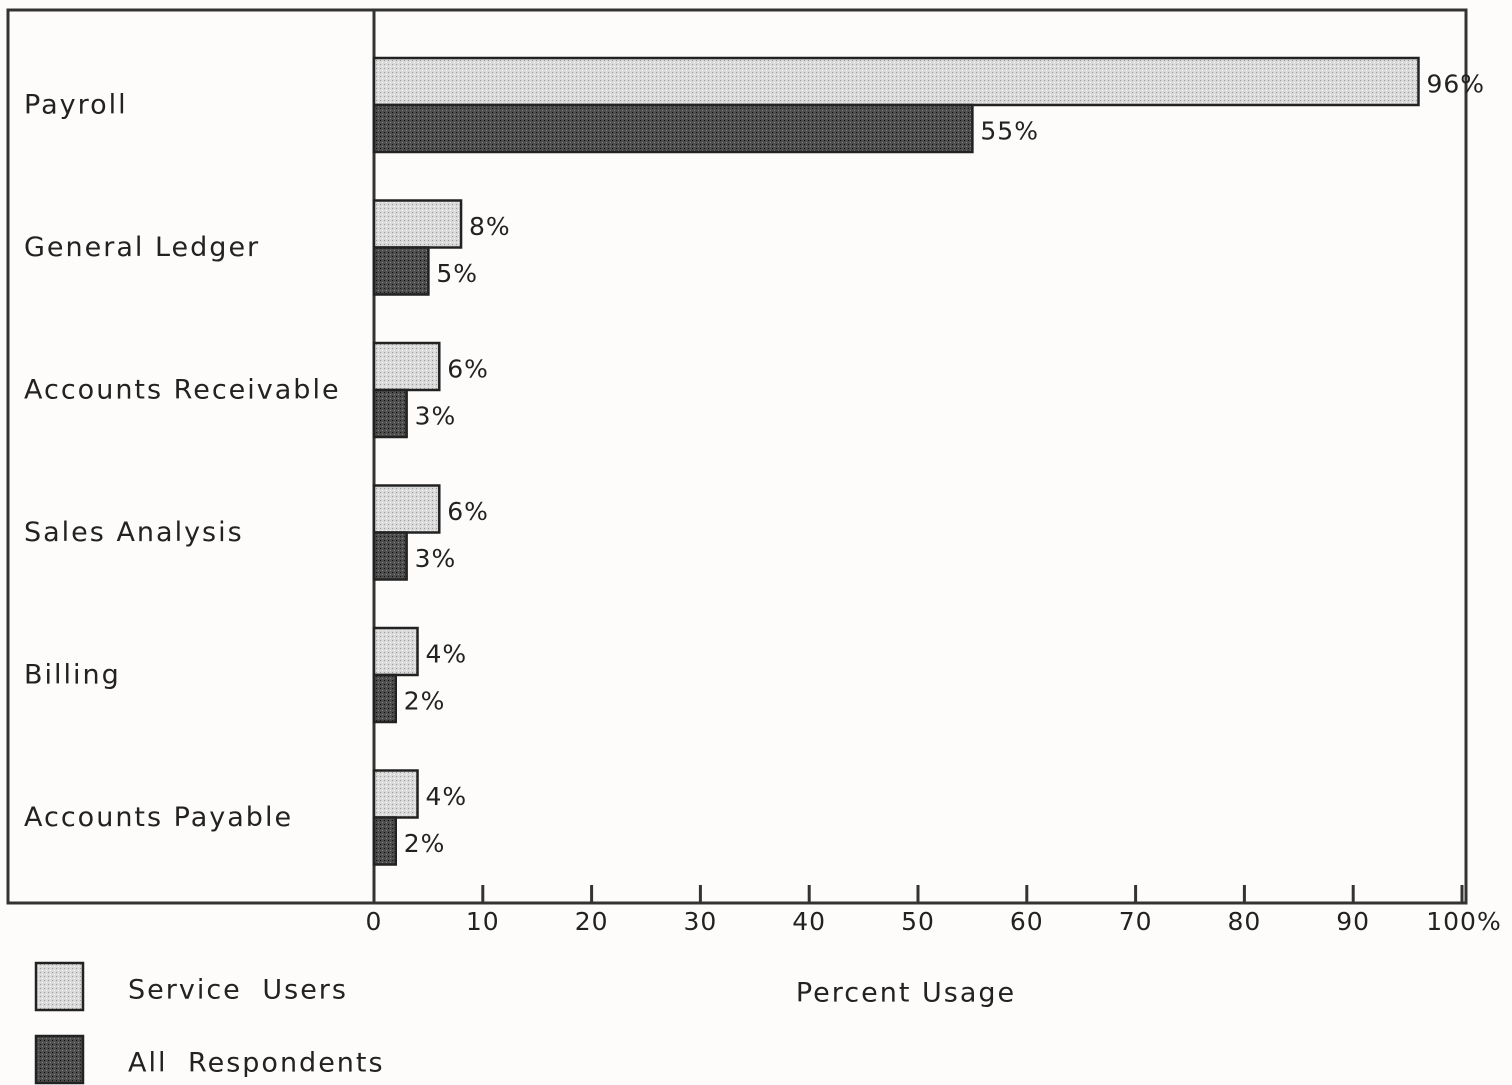 This screenshot has height=1085, width=1512. I want to click on x-tick-label: 80, so click(1244, 921).